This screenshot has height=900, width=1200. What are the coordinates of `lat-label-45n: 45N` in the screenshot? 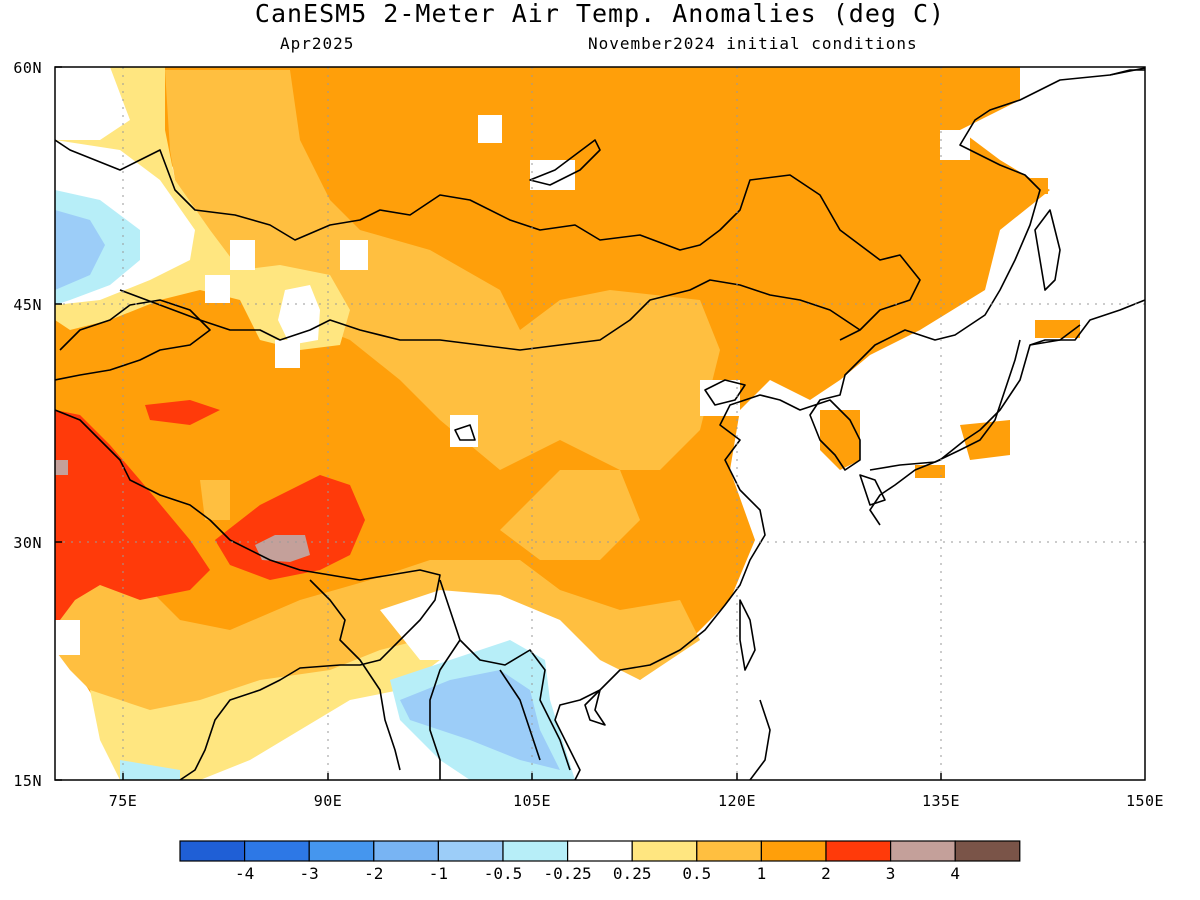 It's located at (27, 305).